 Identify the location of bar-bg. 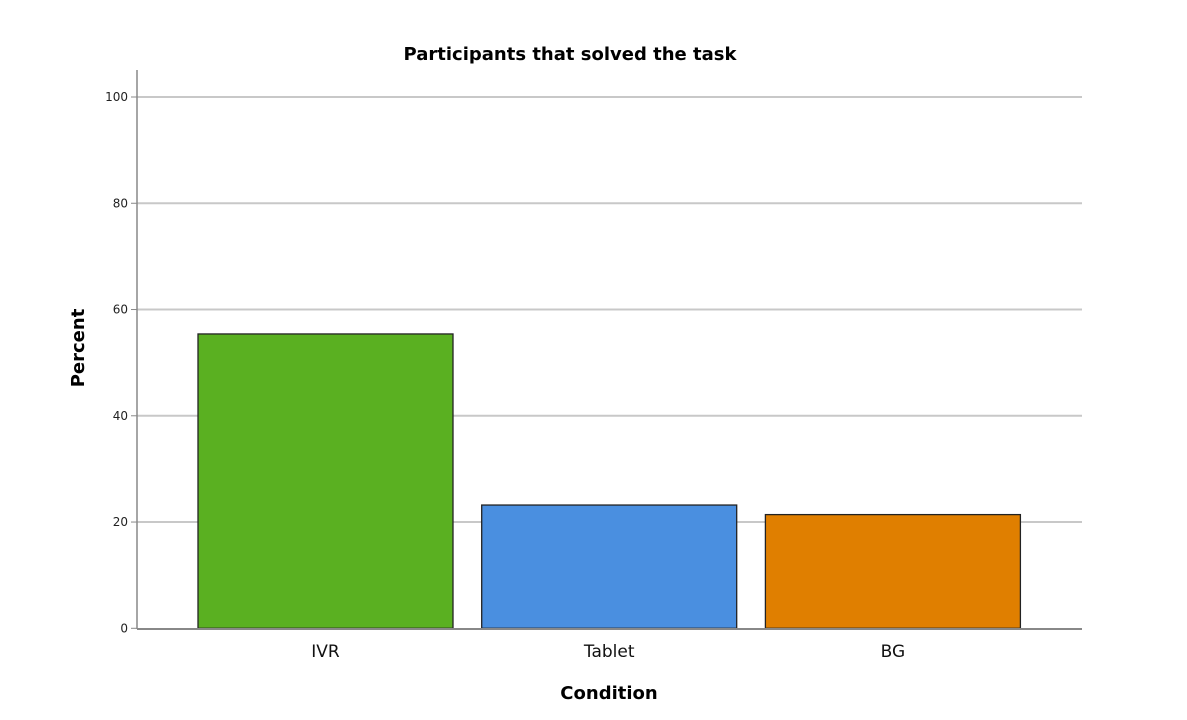
(893, 571).